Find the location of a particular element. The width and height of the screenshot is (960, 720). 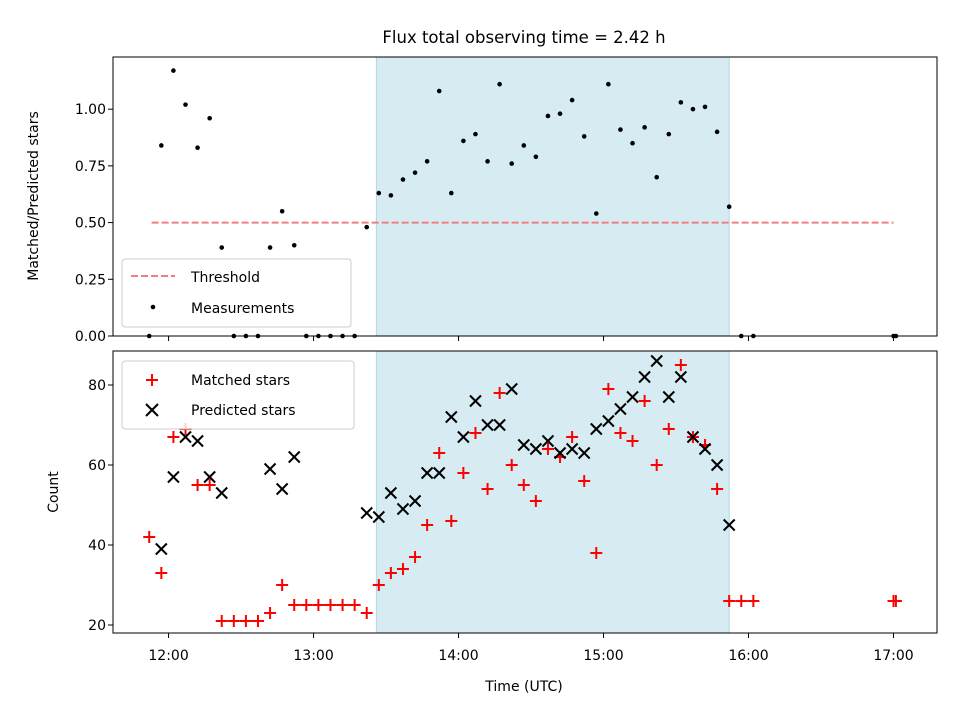

legend-measurements-label: Measurements is located at coordinates (242, 309).